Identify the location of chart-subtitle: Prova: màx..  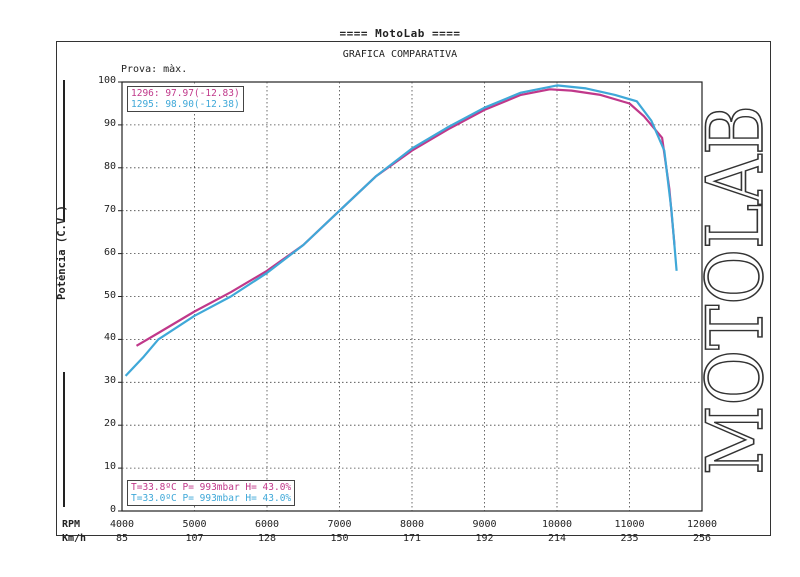
(154, 69).